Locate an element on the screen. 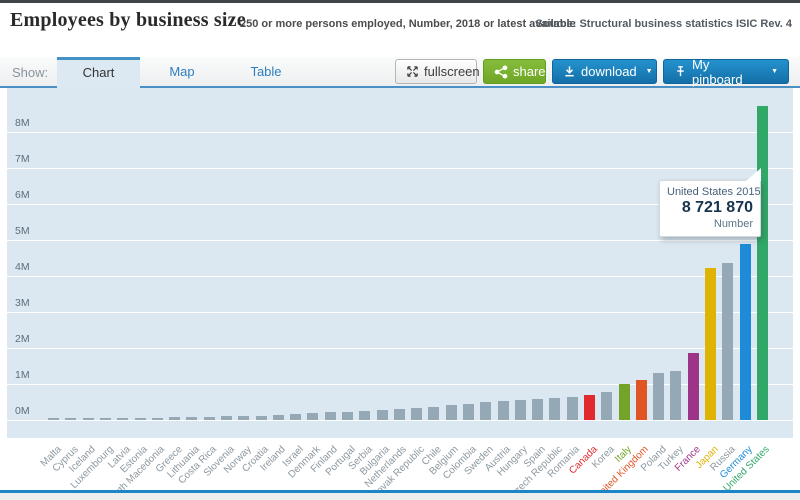 This screenshot has width=800, height=500. y-axis-tick-8M: 8M is located at coordinates (22, 123).